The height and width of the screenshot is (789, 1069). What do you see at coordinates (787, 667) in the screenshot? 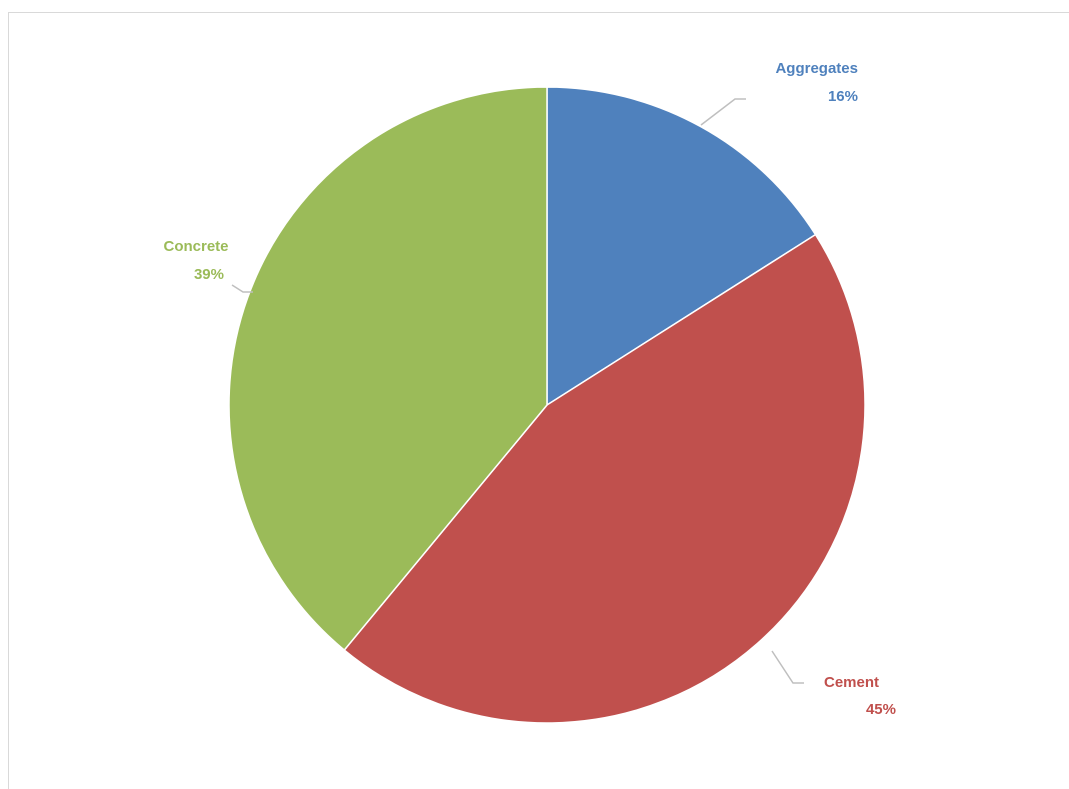
I see `leader-line-cement` at bounding box center [787, 667].